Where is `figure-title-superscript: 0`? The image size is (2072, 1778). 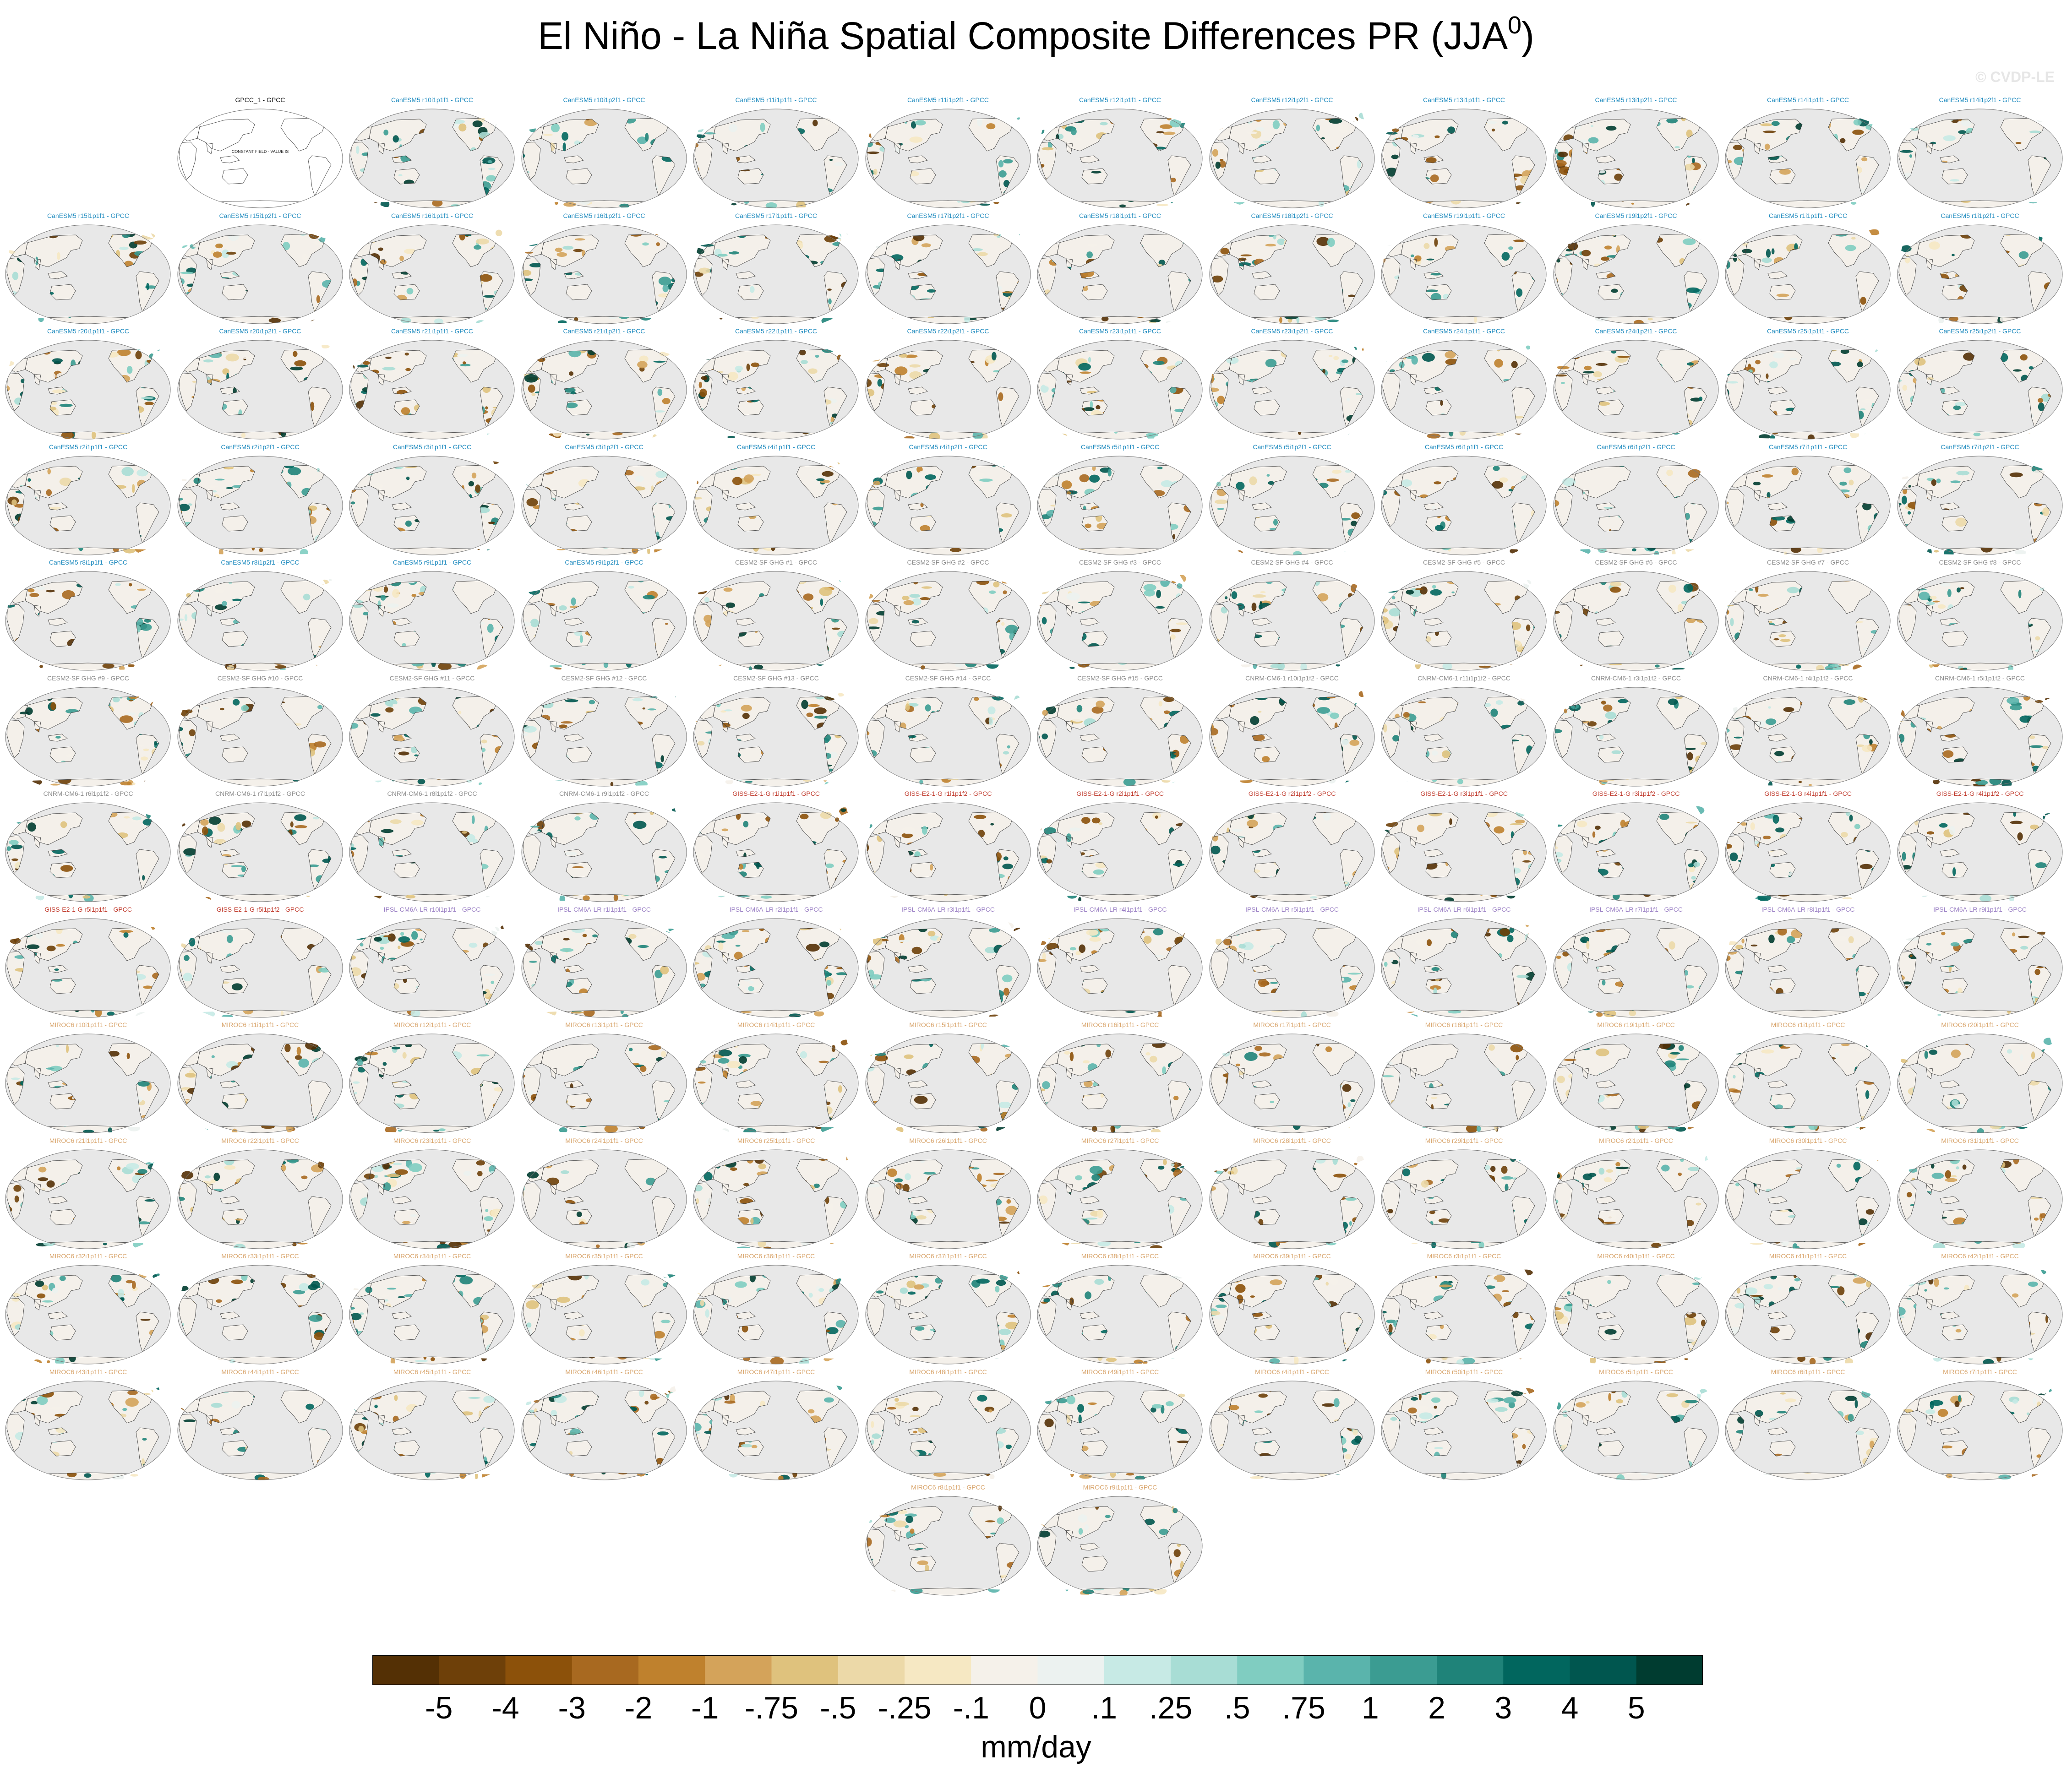
figure-title-superscript: 0 is located at coordinates (1515, 25).